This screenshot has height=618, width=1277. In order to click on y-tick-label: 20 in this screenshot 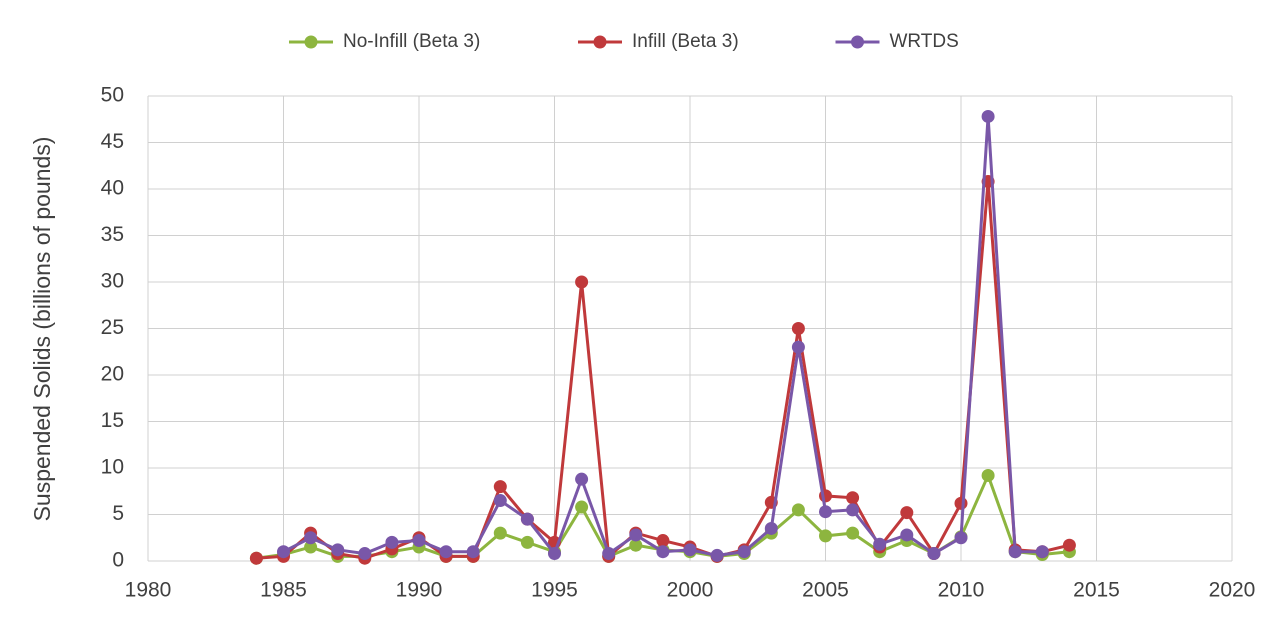, I will do `click(112, 374)`.